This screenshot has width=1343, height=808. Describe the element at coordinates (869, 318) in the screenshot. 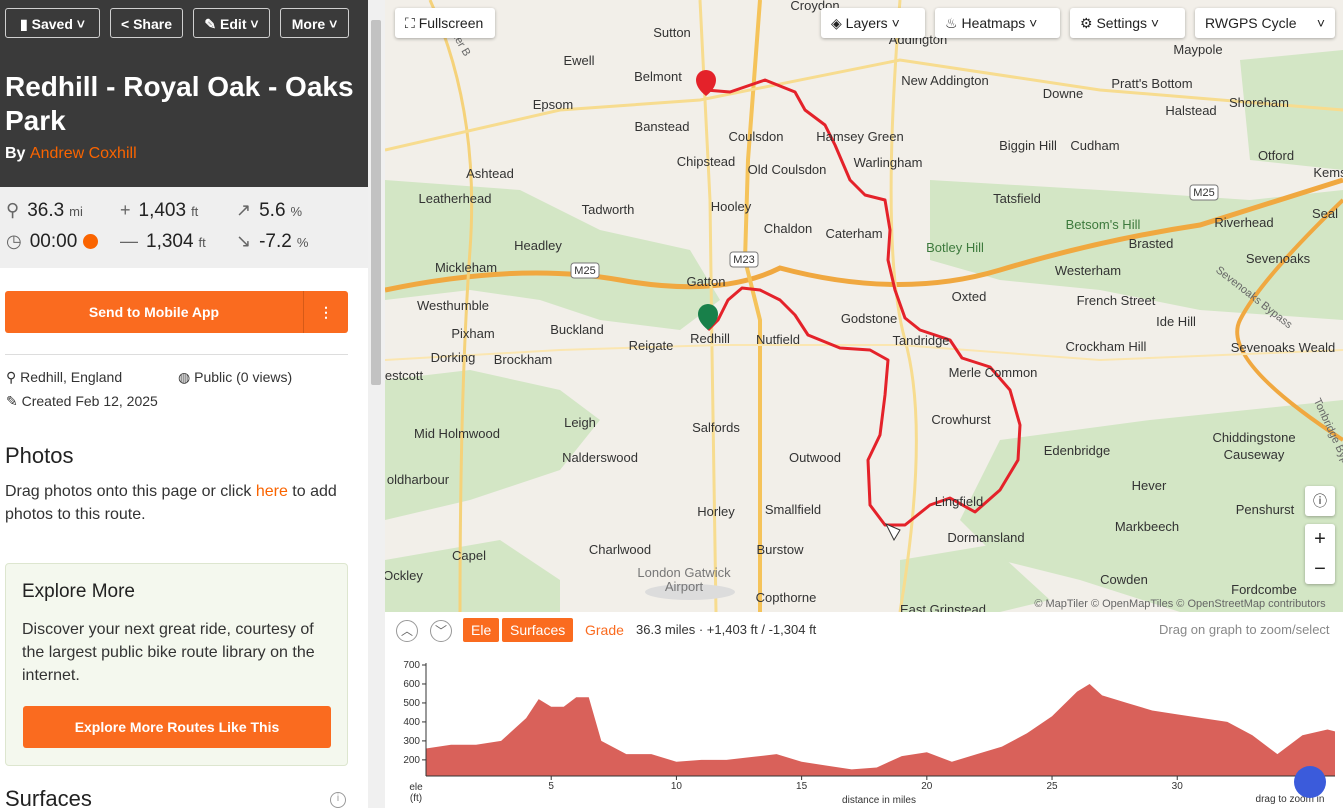

I see `place-label: Godstone` at that location.